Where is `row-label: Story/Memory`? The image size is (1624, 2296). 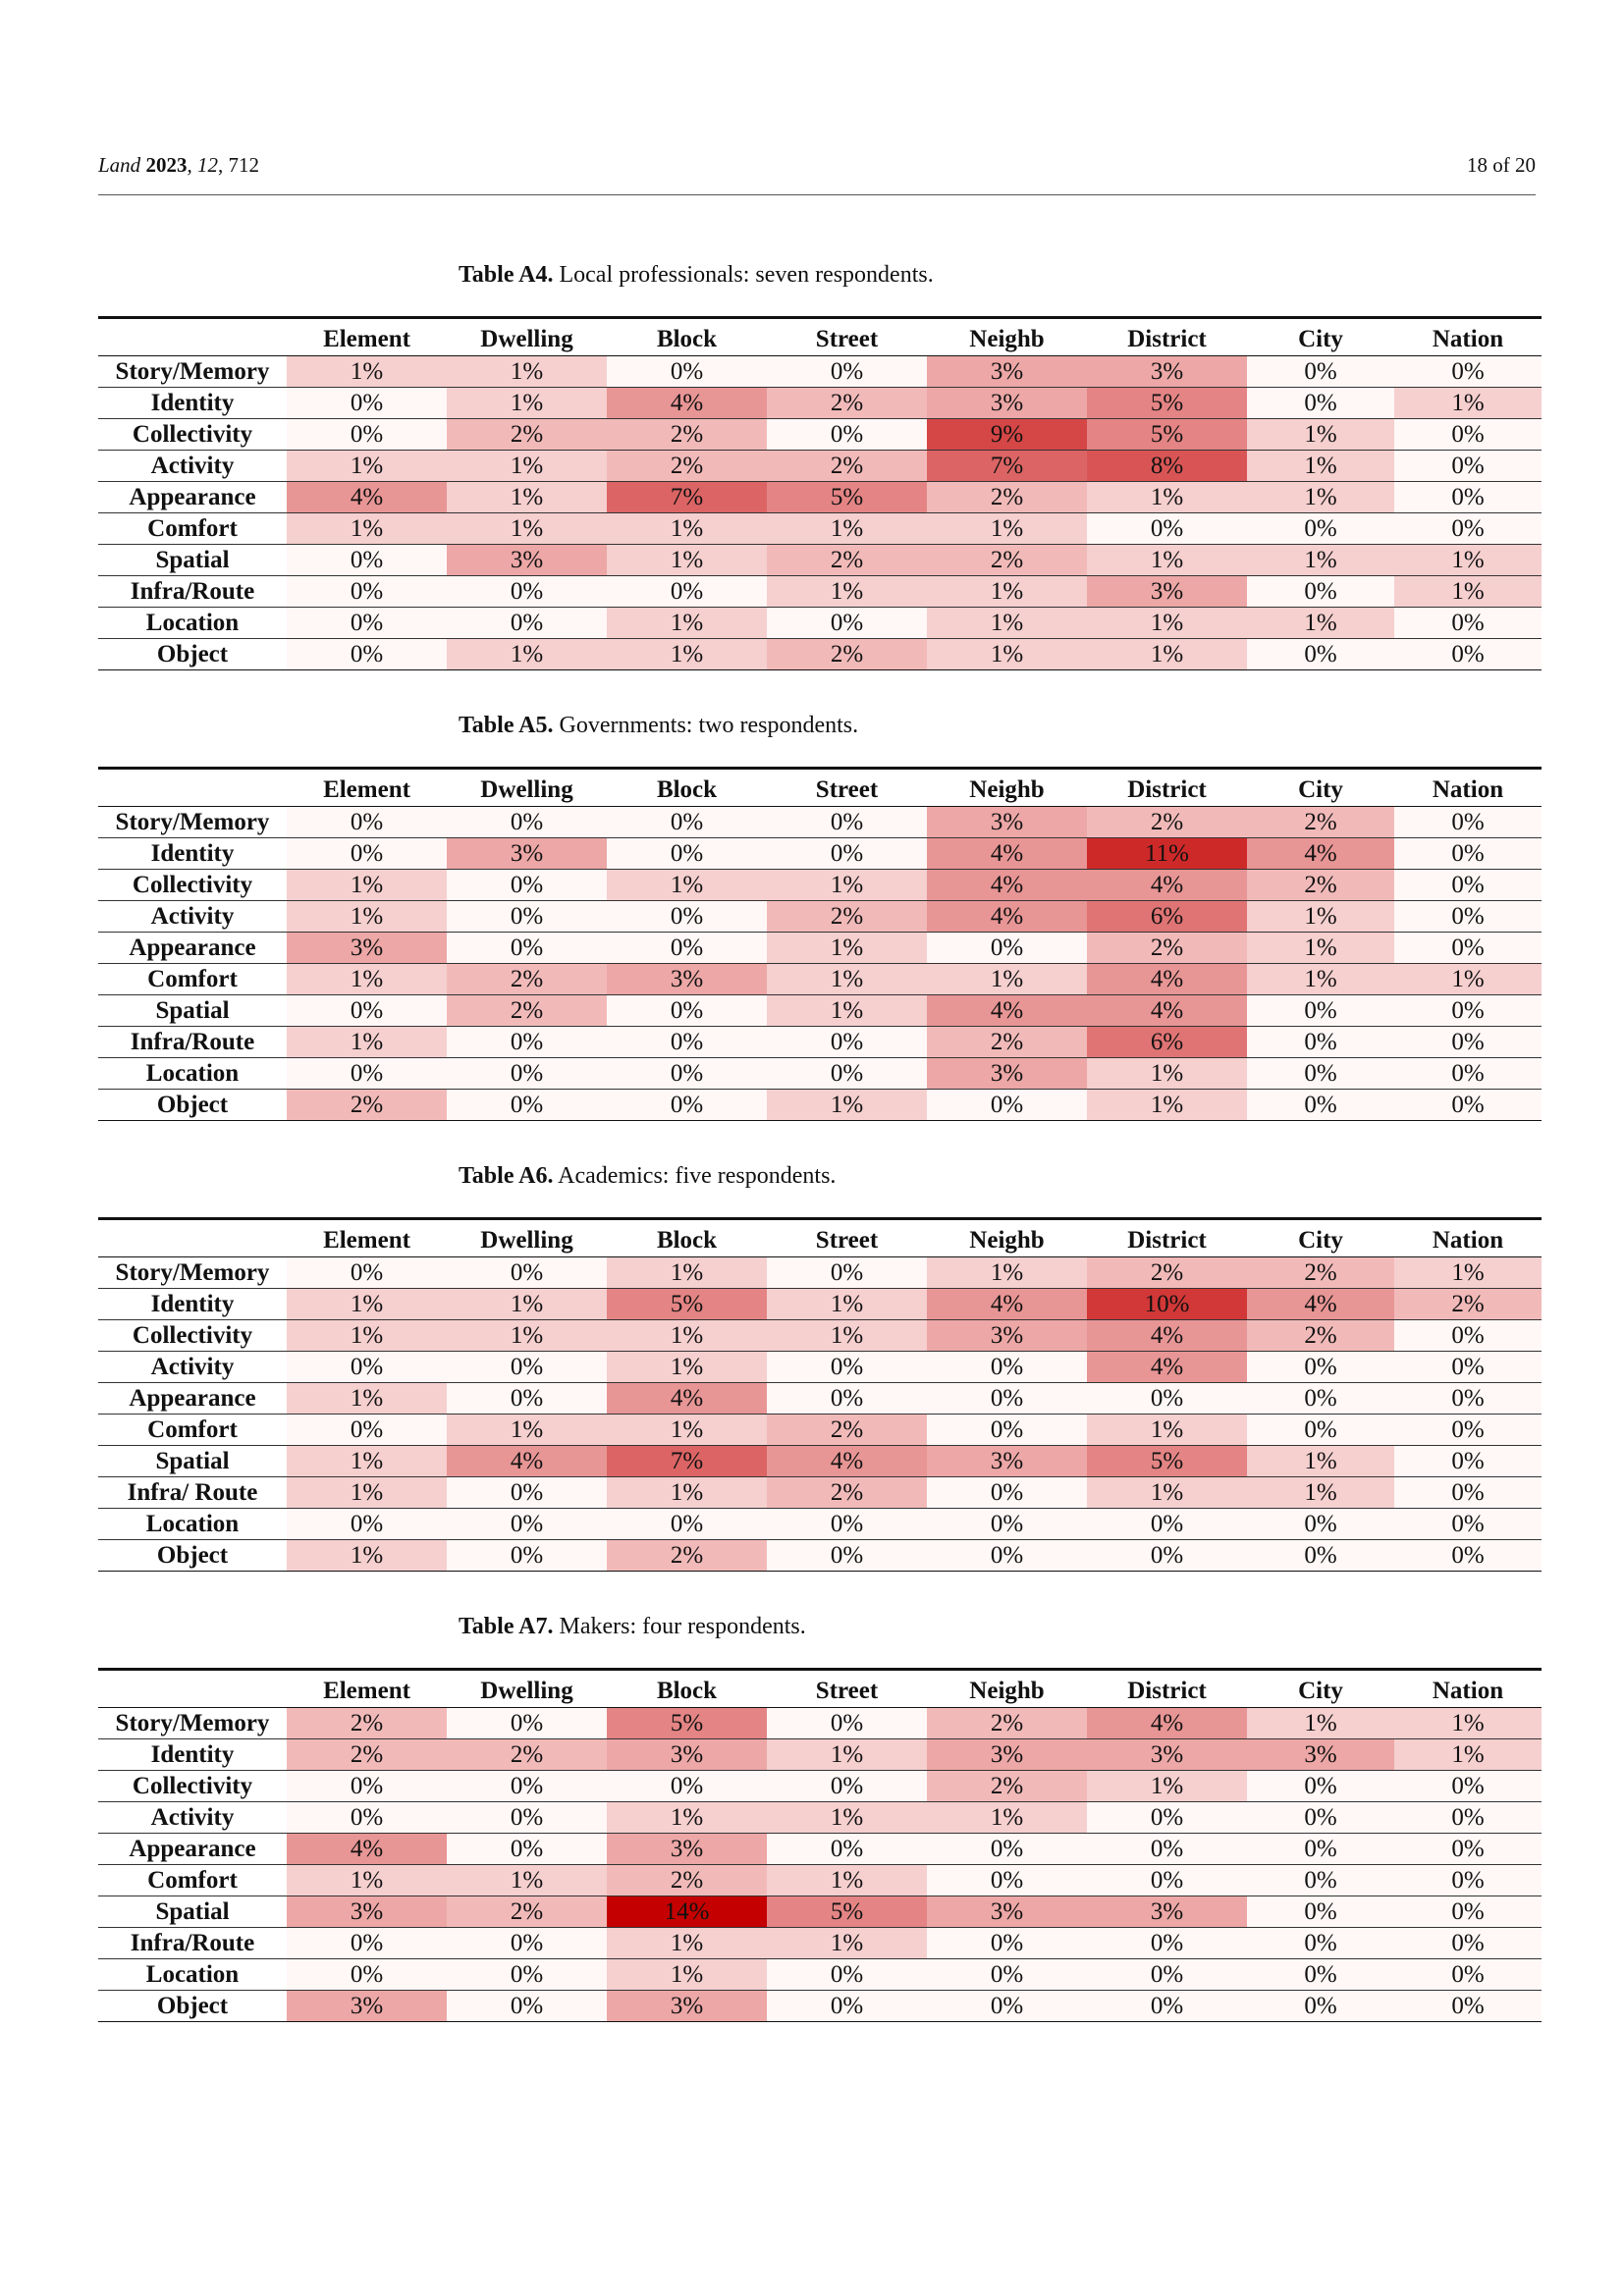
row-label: Story/Memory is located at coordinates (192, 1722).